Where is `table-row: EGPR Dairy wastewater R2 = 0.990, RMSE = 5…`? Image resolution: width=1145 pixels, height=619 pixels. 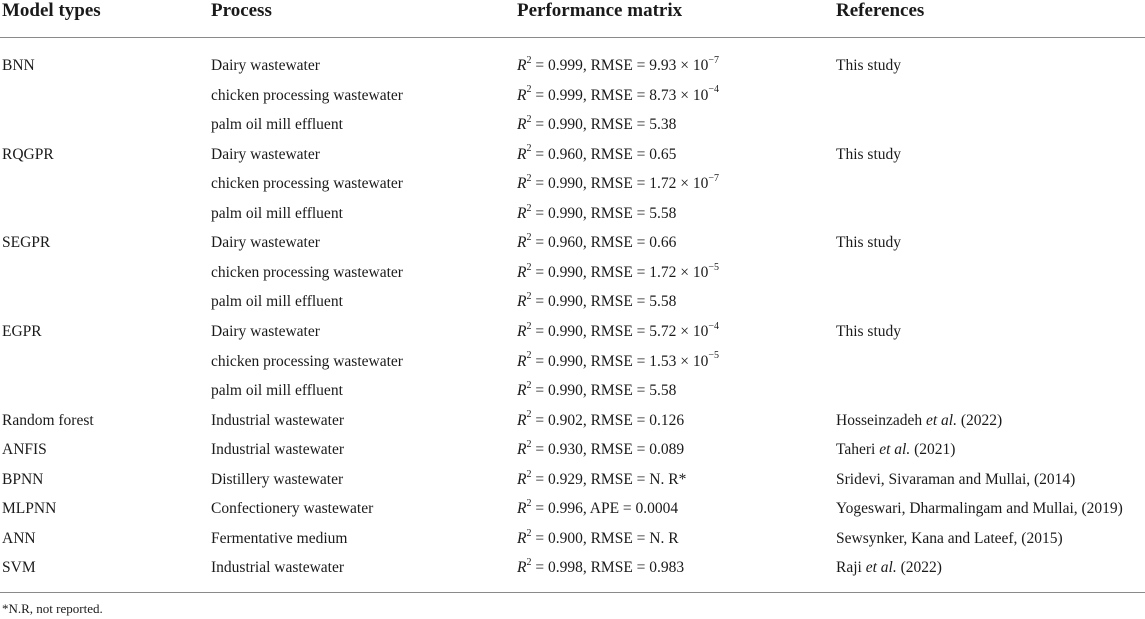 table-row: EGPR Dairy wastewater R2 = 0.990, RMSE = 5… is located at coordinates (572, 336).